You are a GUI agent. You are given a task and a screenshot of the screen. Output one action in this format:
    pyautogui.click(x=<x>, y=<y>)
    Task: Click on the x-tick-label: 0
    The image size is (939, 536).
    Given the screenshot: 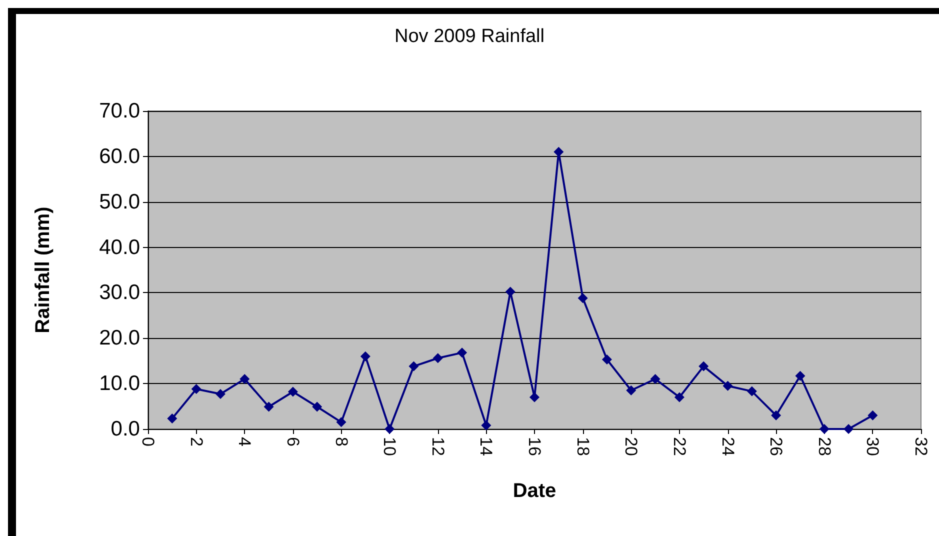 What is the action you would take?
    pyautogui.click(x=148, y=441)
    